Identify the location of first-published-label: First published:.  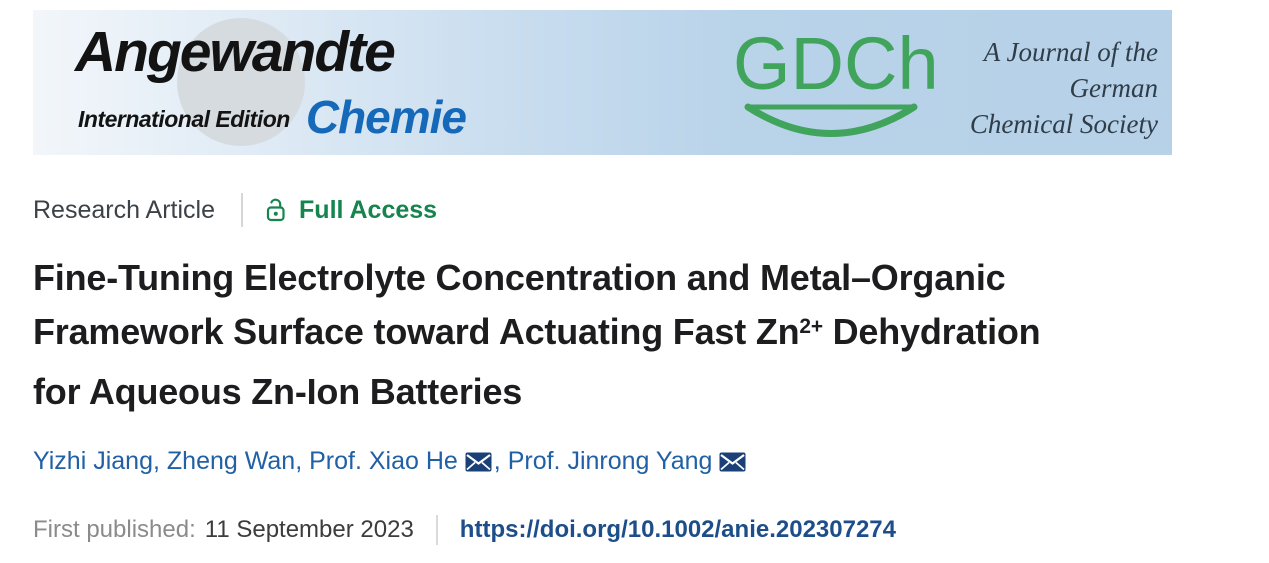
(114, 529).